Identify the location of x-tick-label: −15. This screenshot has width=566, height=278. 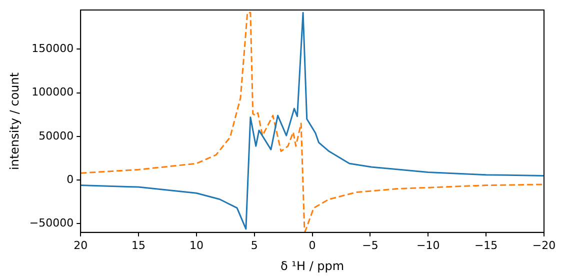
(486, 245).